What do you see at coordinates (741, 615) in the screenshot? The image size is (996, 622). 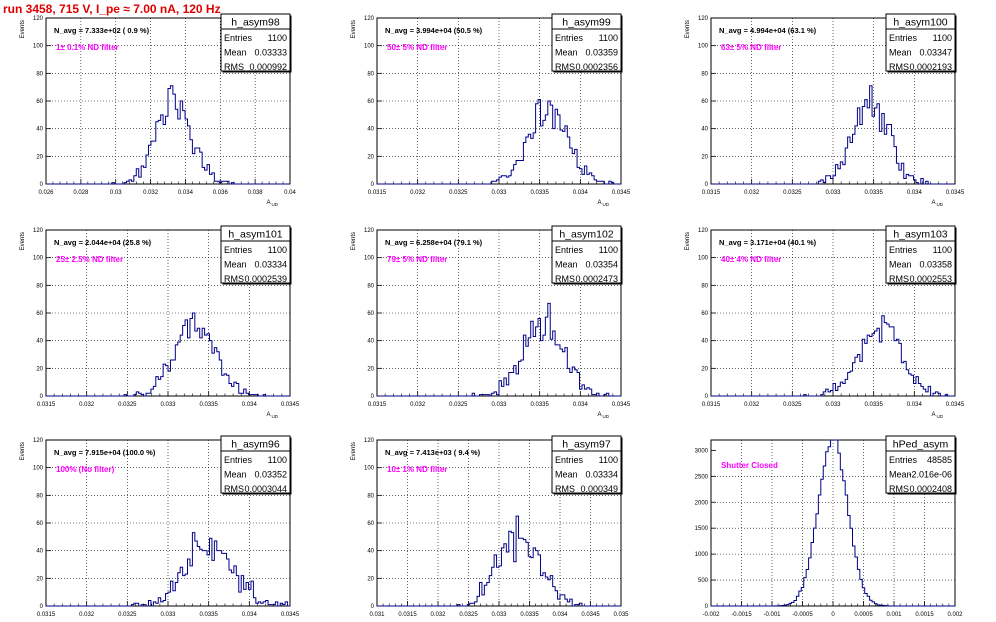 I see `x-tick-label: -0.0015` at bounding box center [741, 615].